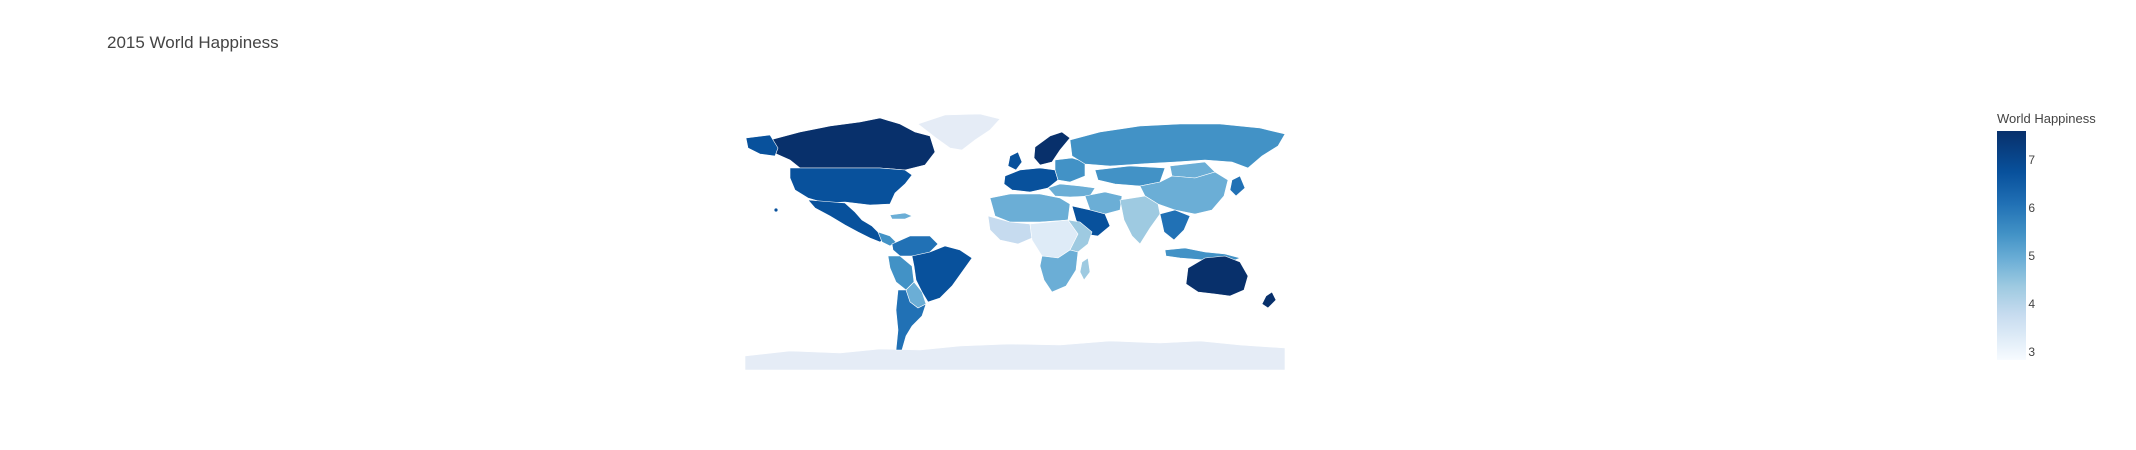  I want to click on region-eastern-europe, so click(1070, 170).